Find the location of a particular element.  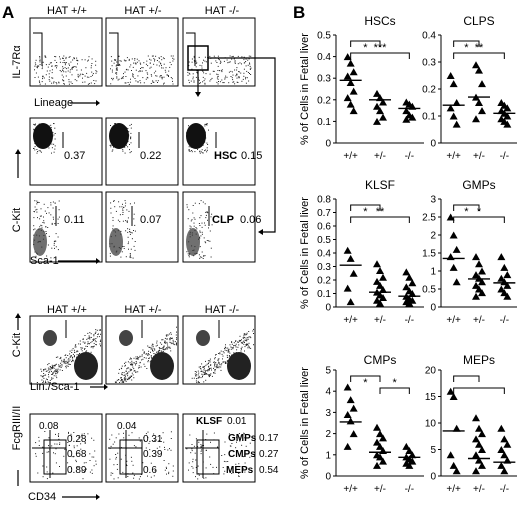

prog-wt-q4: 0.89 is located at coordinates (77, 470).